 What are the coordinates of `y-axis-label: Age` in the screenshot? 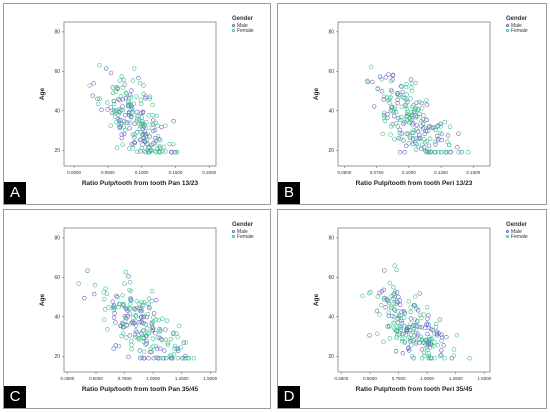 It's located at (42, 299).